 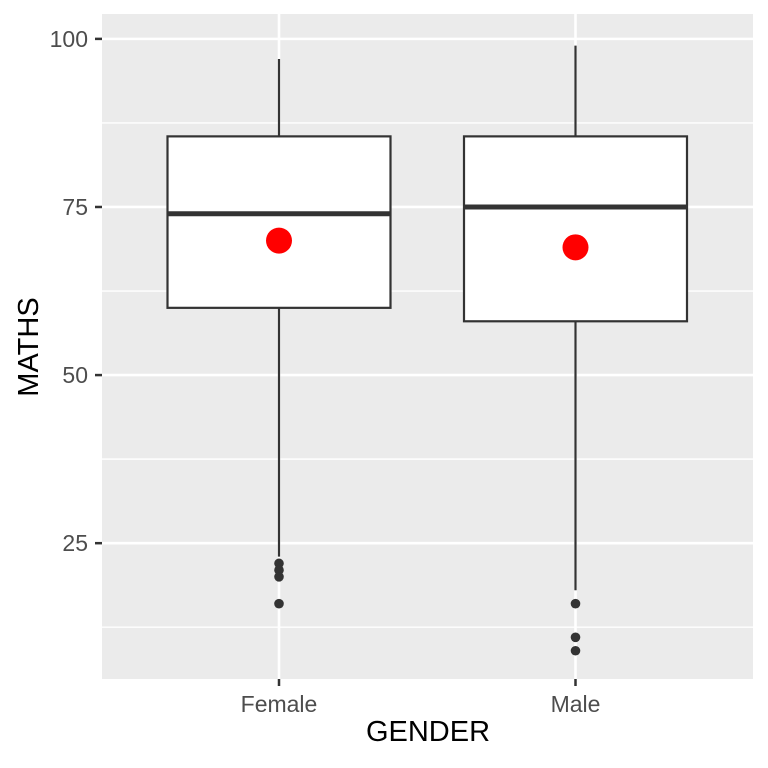 I want to click on y-axis-title: MATHS, so click(x=29, y=347).